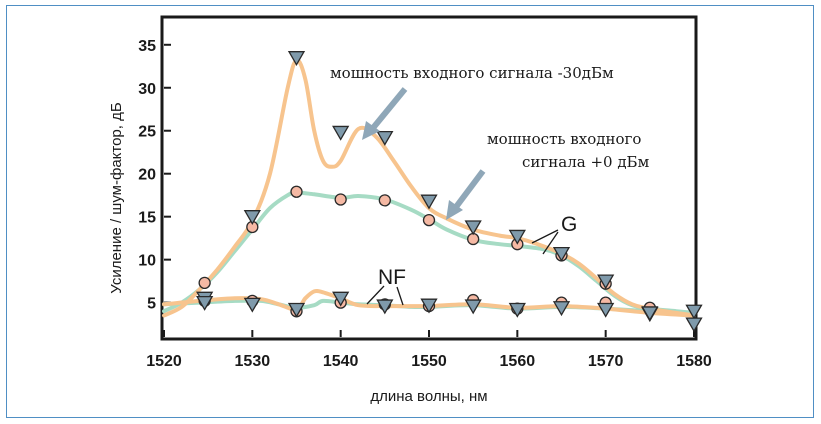 The width and height of the screenshot is (821, 424). I want to click on gain-label-pointers, so click(545, 242).